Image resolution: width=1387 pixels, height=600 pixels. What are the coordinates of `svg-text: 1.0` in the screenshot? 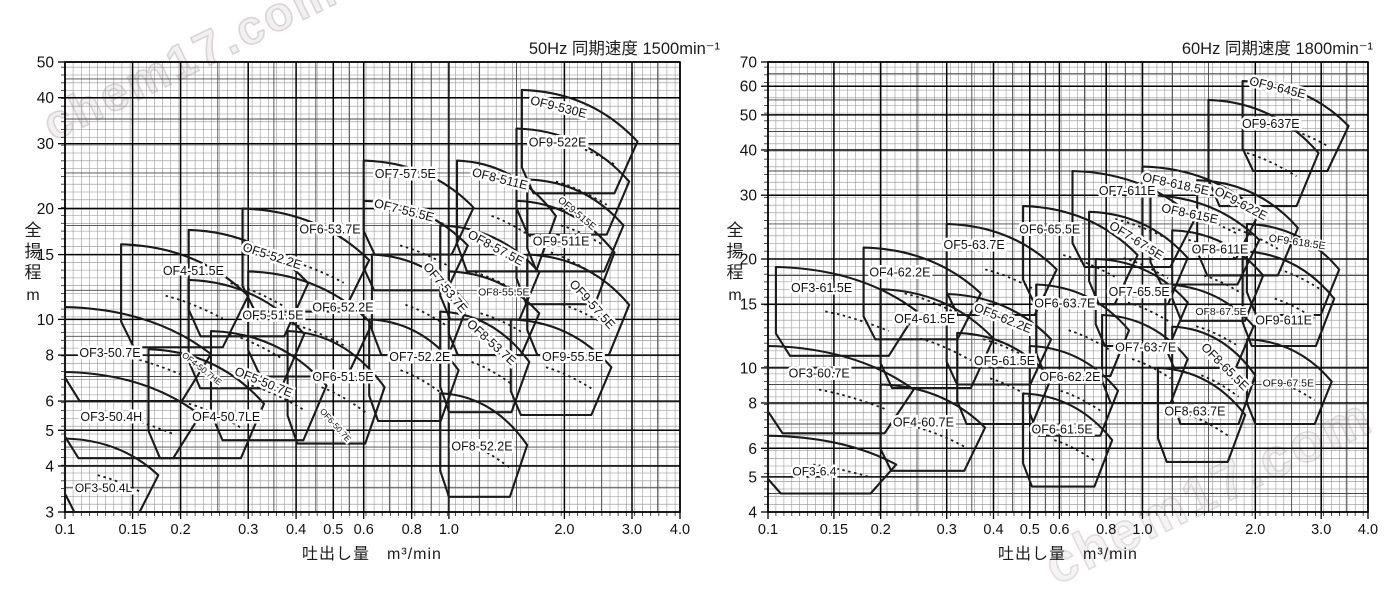 It's located at (449, 530).